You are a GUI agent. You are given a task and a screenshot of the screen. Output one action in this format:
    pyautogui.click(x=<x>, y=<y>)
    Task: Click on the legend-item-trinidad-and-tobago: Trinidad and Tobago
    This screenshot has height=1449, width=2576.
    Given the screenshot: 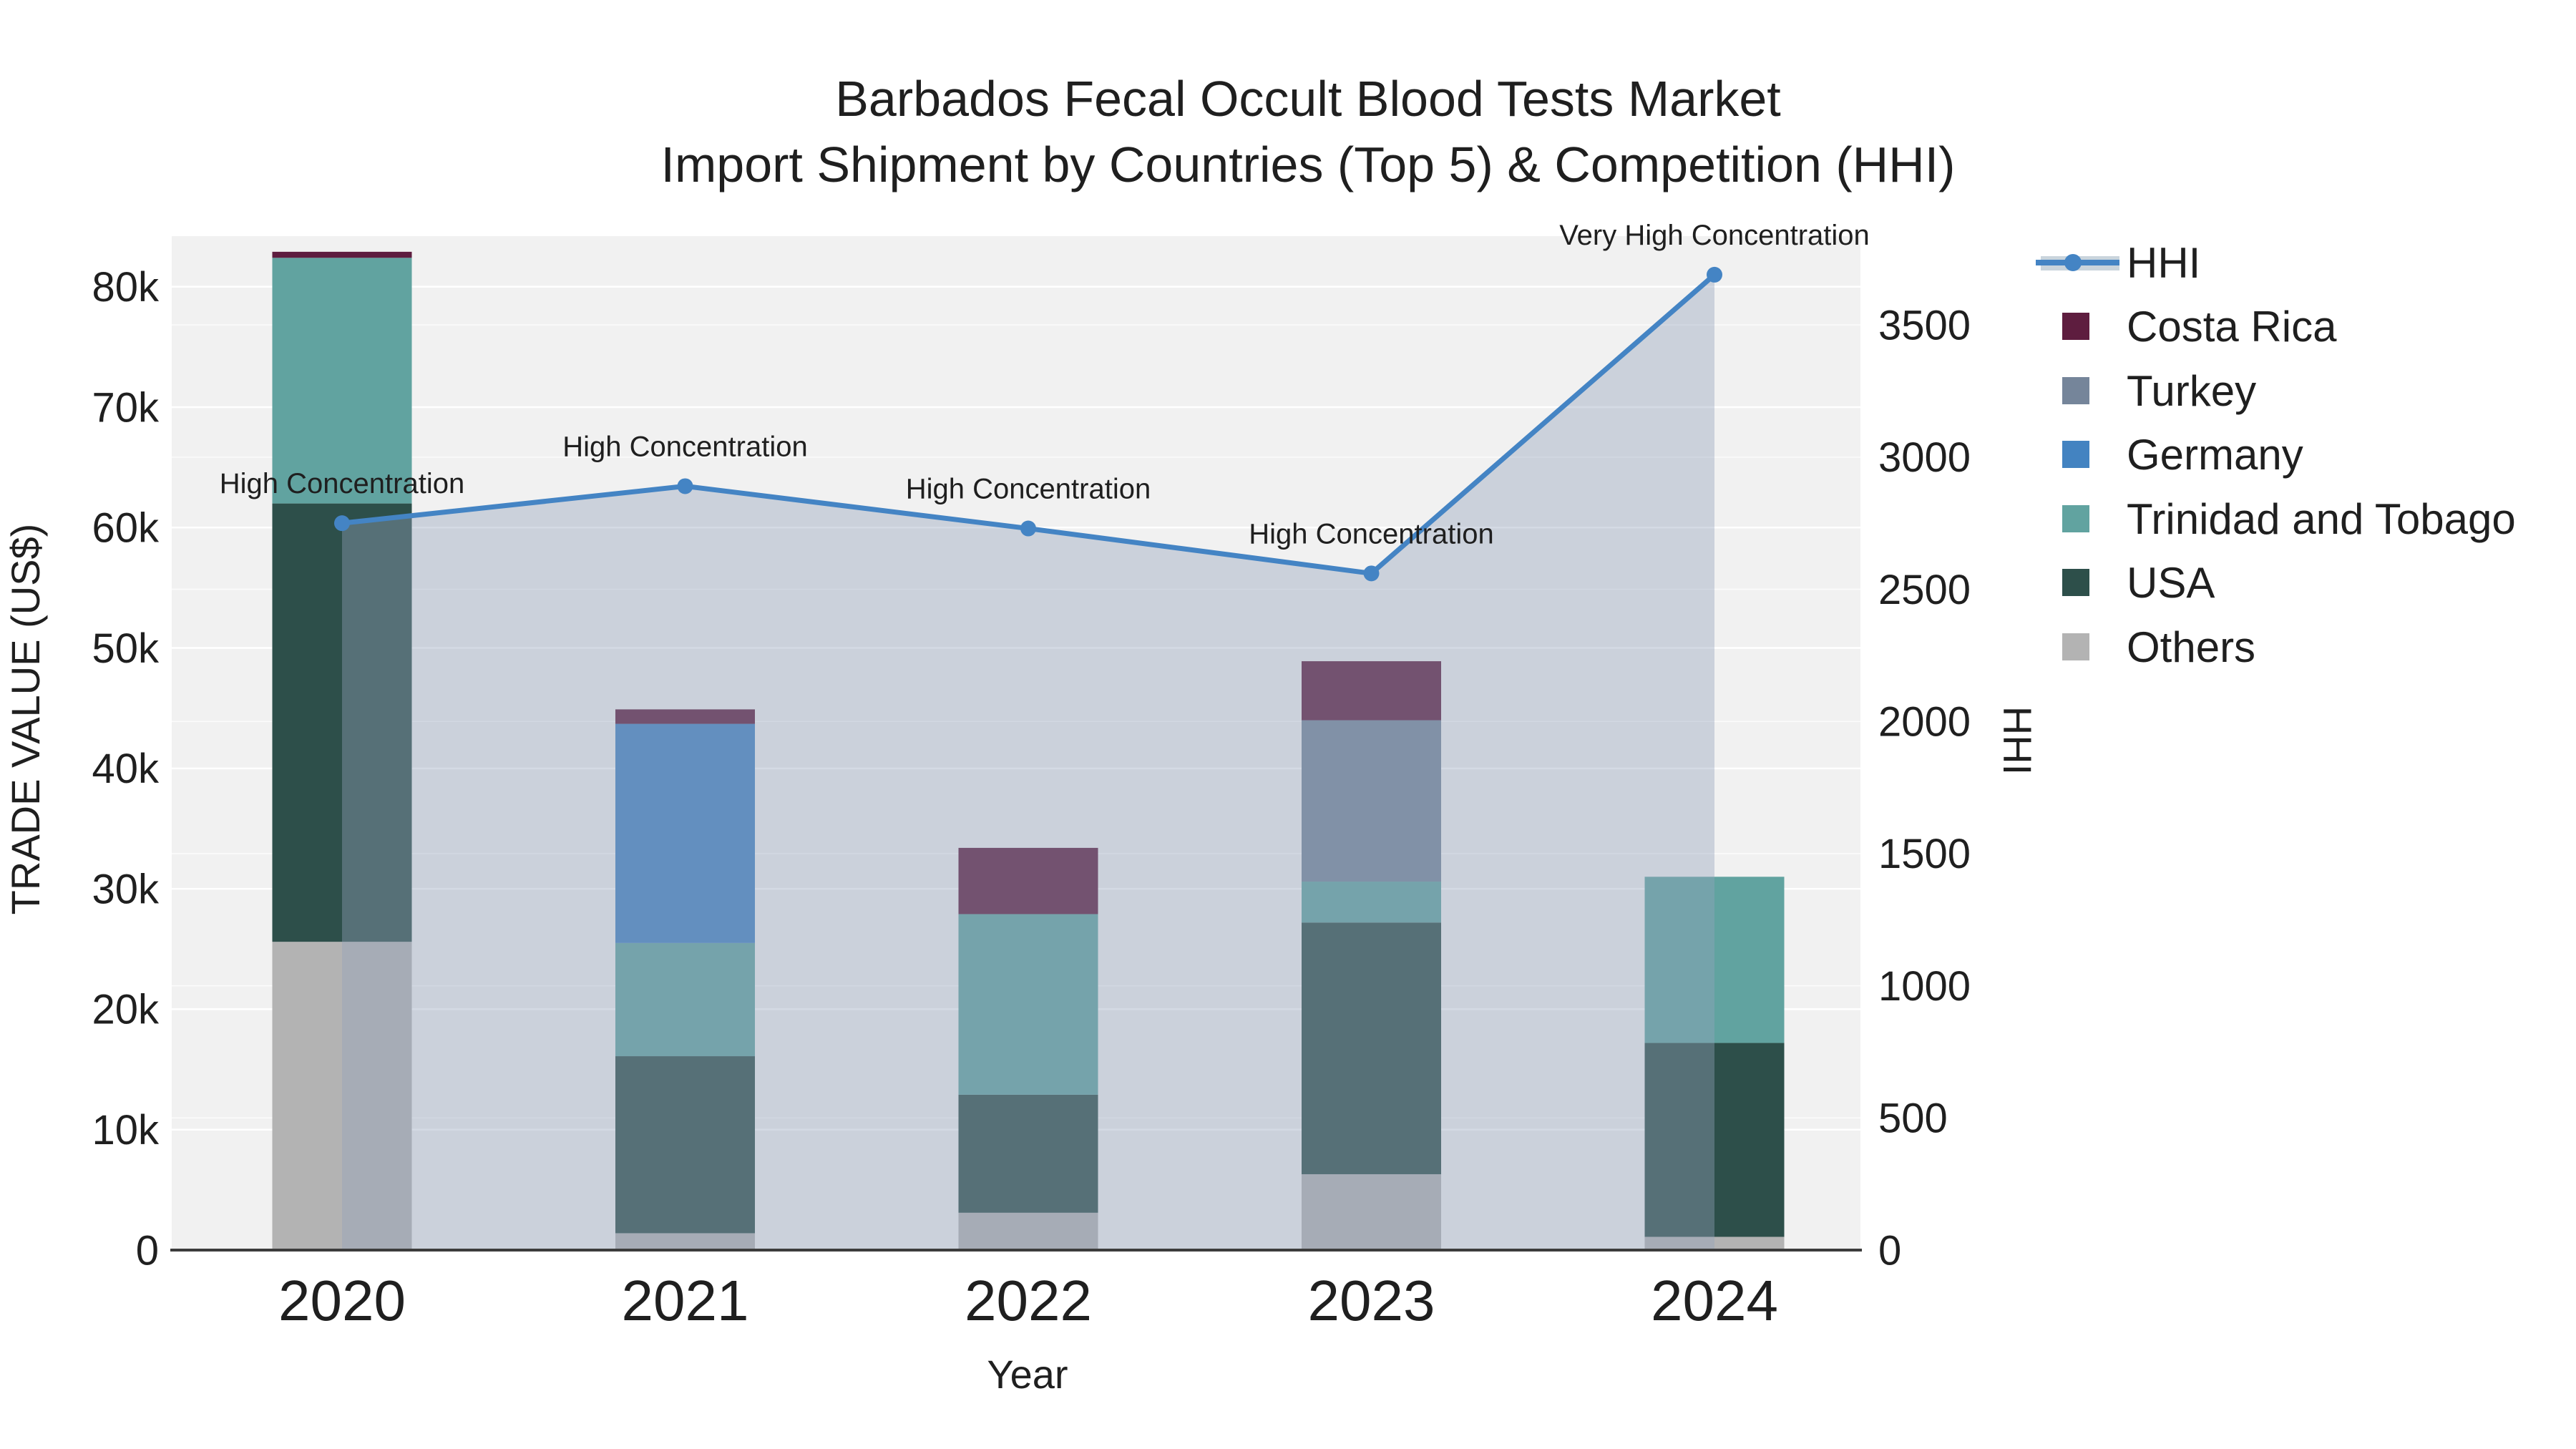 What is the action you would take?
    pyautogui.click(x=2289, y=519)
    